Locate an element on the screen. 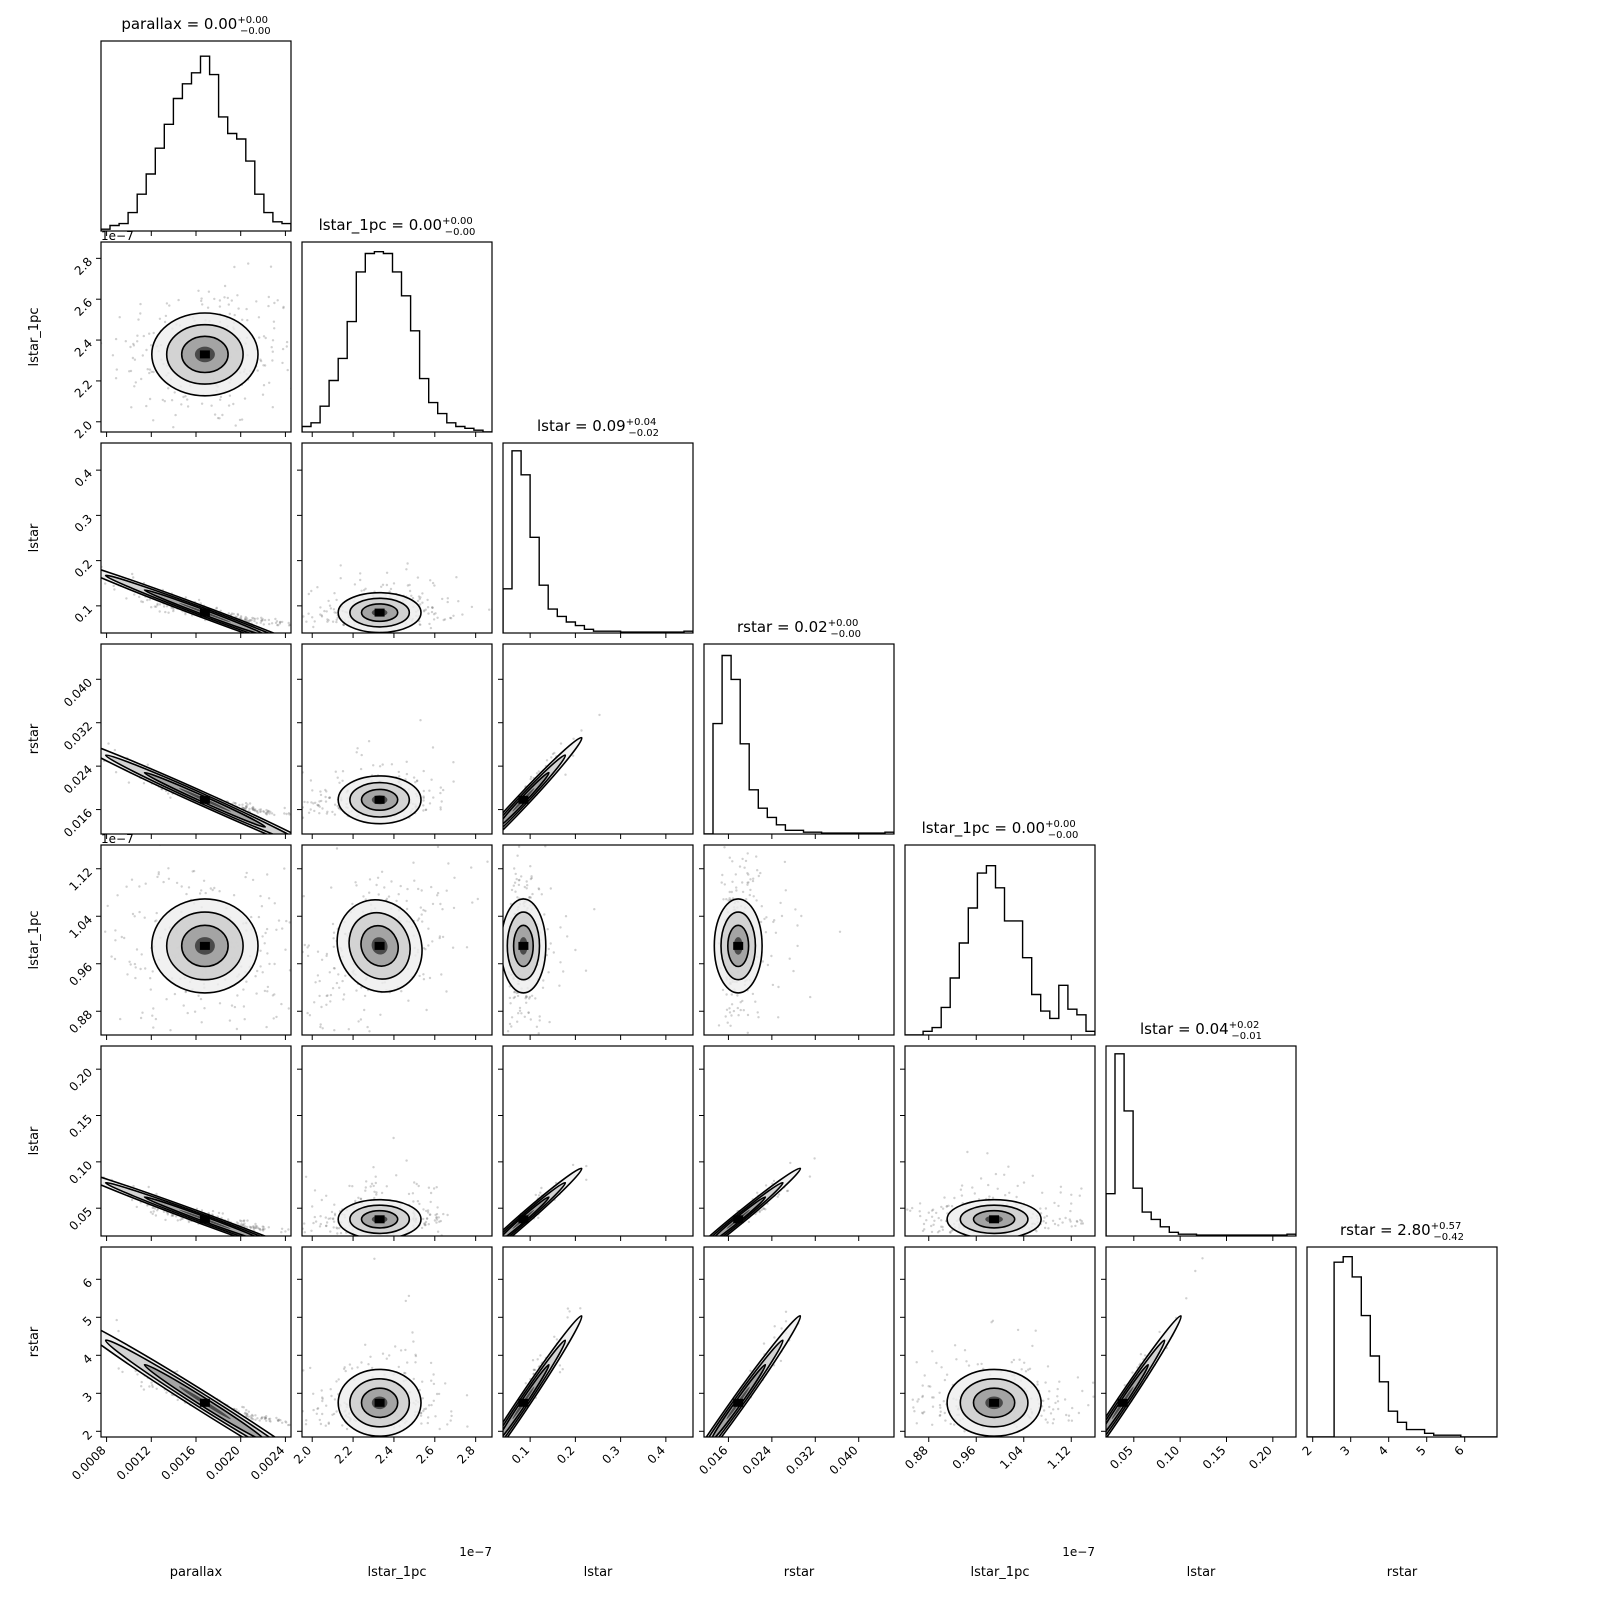 This screenshot has height=1600, width=1600. density-peak is located at coordinates (204, 945).